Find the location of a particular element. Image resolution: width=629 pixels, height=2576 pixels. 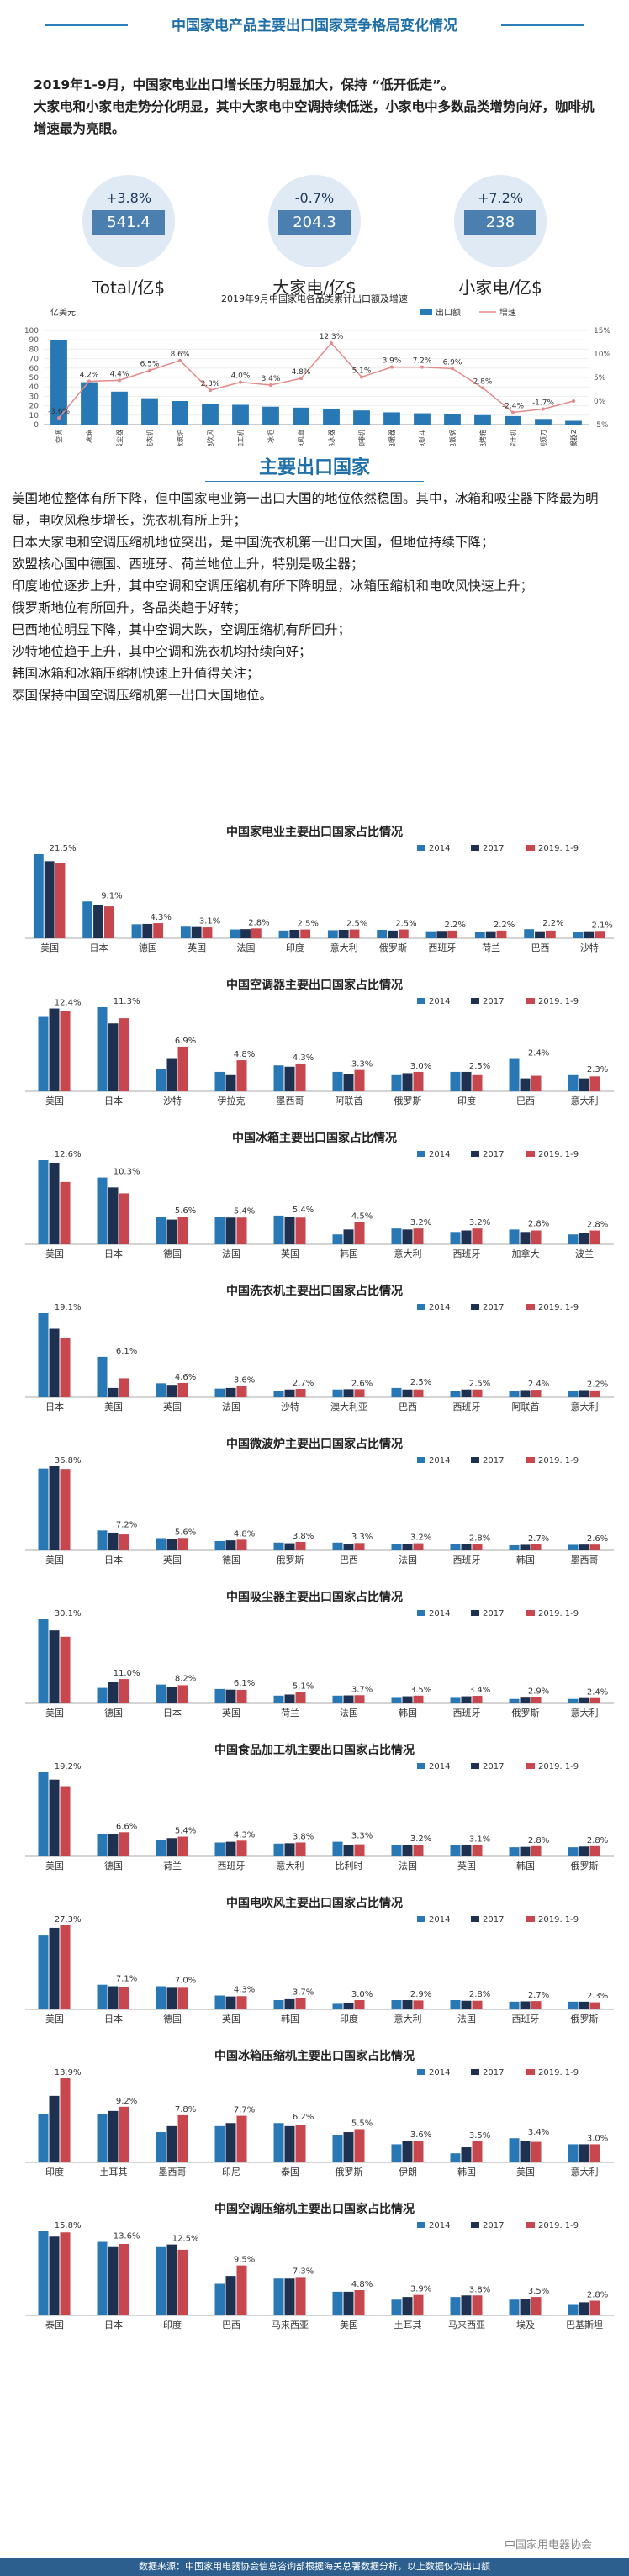

data-label: 6.9% is located at coordinates (186, 1041).